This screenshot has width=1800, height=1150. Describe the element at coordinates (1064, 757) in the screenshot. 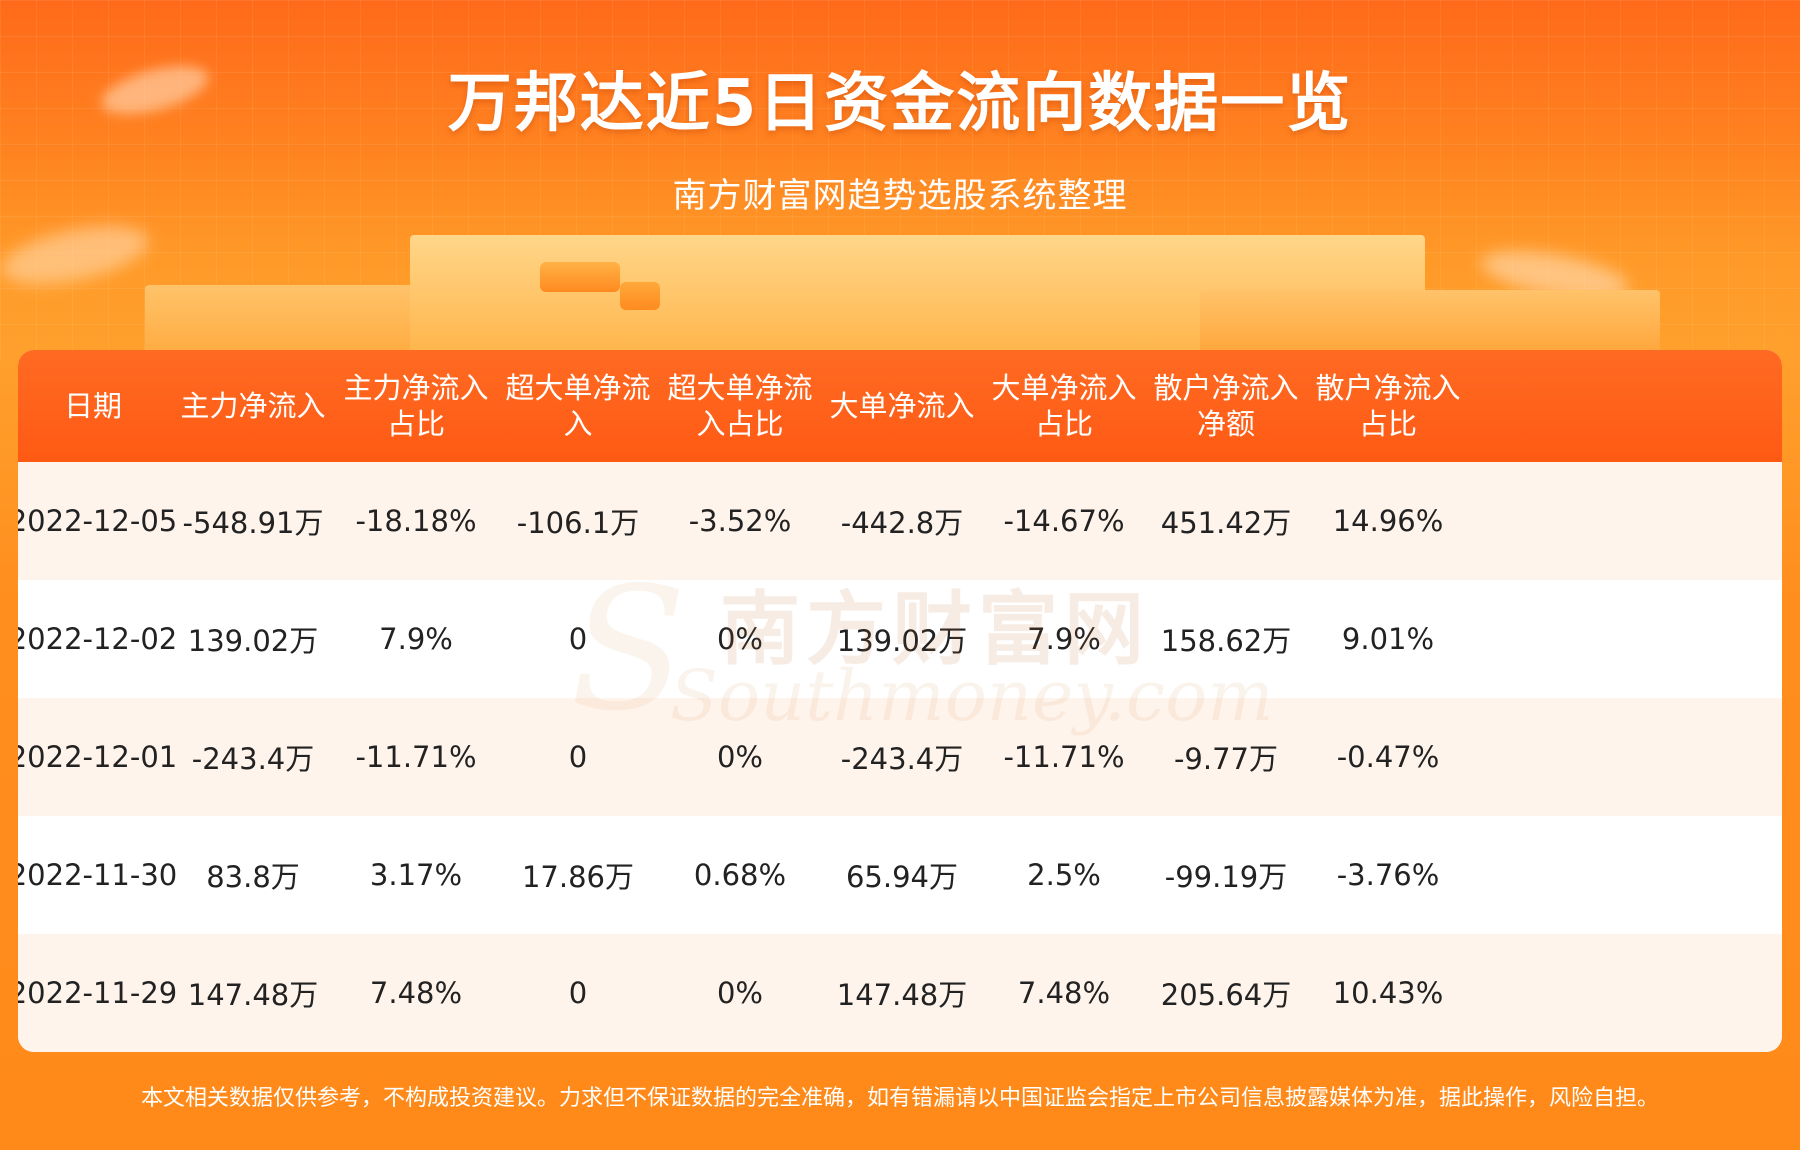

I see `table-cell-large-ratio: -11.71%` at that location.